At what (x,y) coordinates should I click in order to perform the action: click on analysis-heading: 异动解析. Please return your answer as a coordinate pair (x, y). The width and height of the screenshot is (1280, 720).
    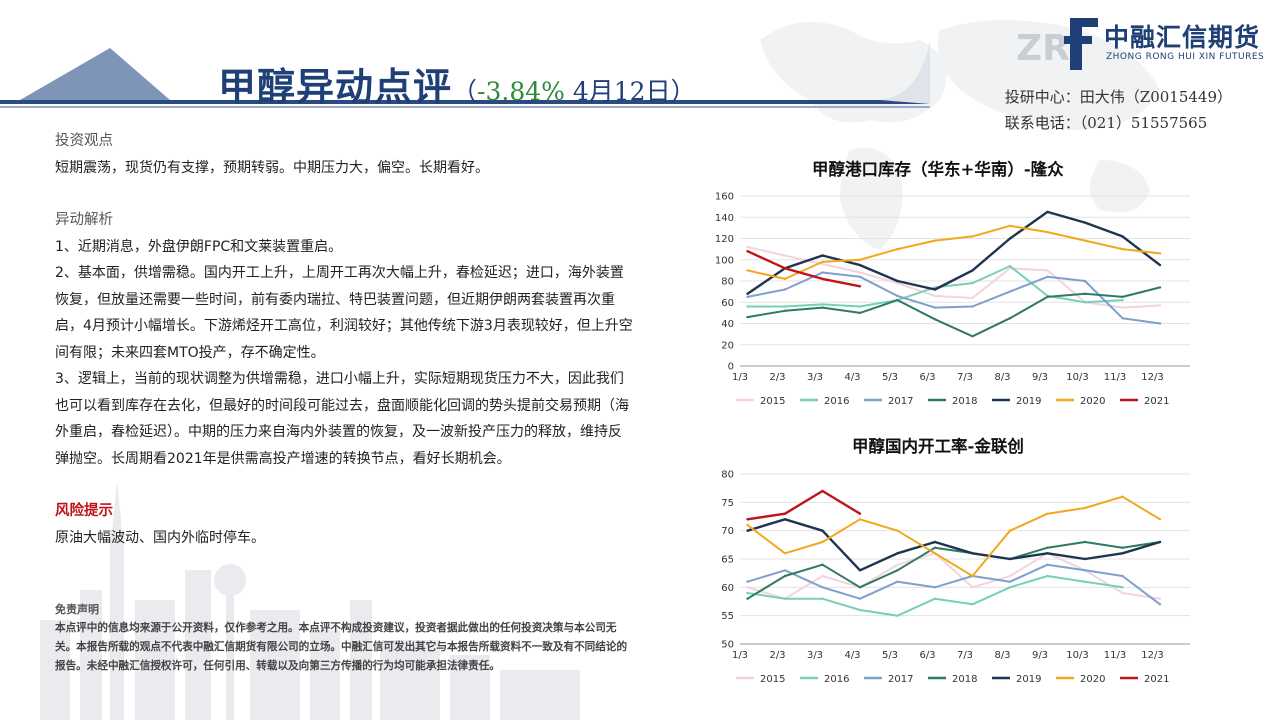
    Looking at the image, I should click on (84, 220).